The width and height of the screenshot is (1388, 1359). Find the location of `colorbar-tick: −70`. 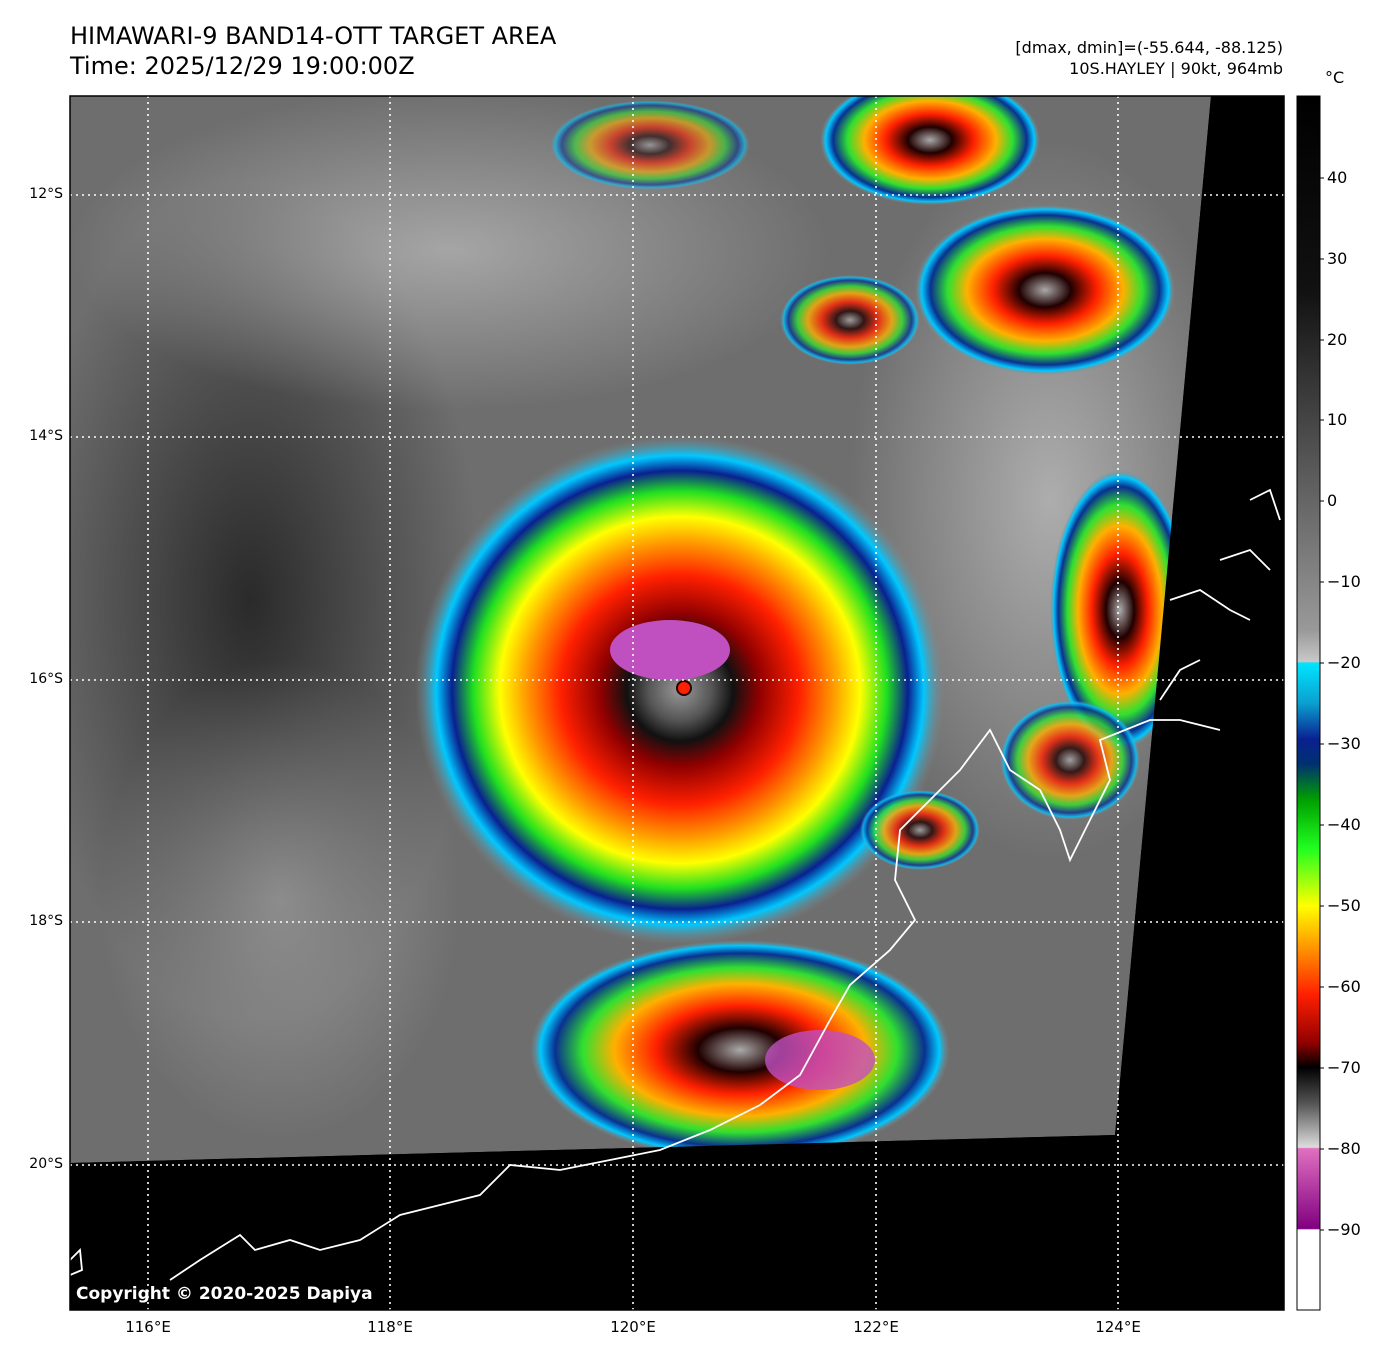

colorbar-tick: −70 is located at coordinates (1344, 1067).